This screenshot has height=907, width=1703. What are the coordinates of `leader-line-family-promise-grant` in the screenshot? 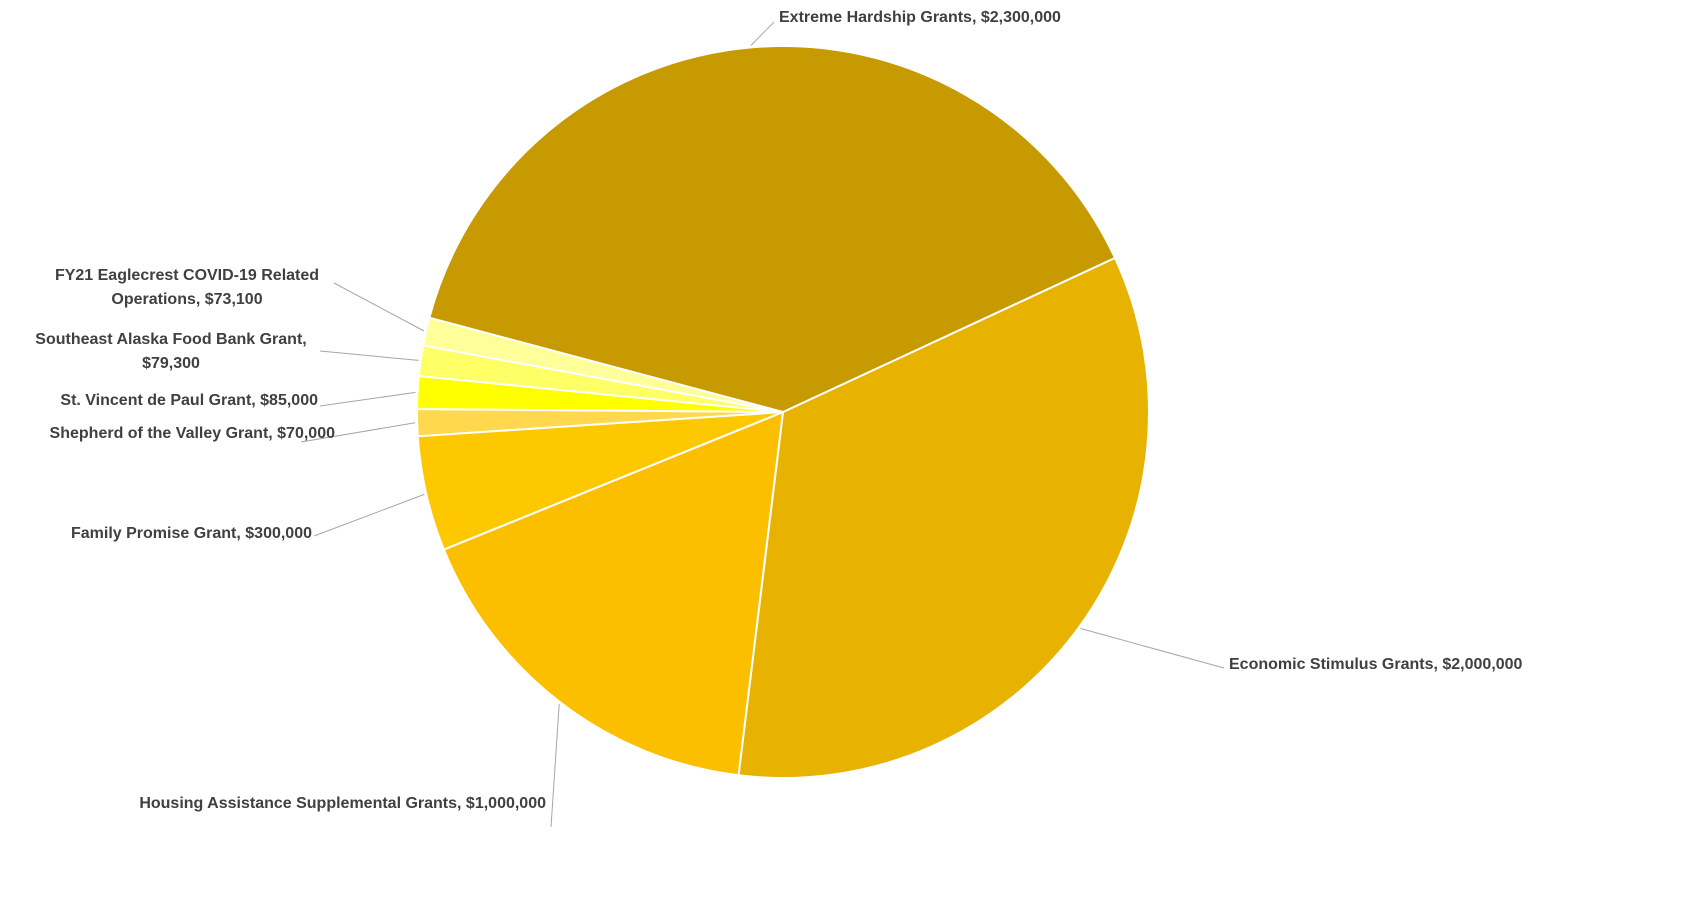 It's located at (369, 515).